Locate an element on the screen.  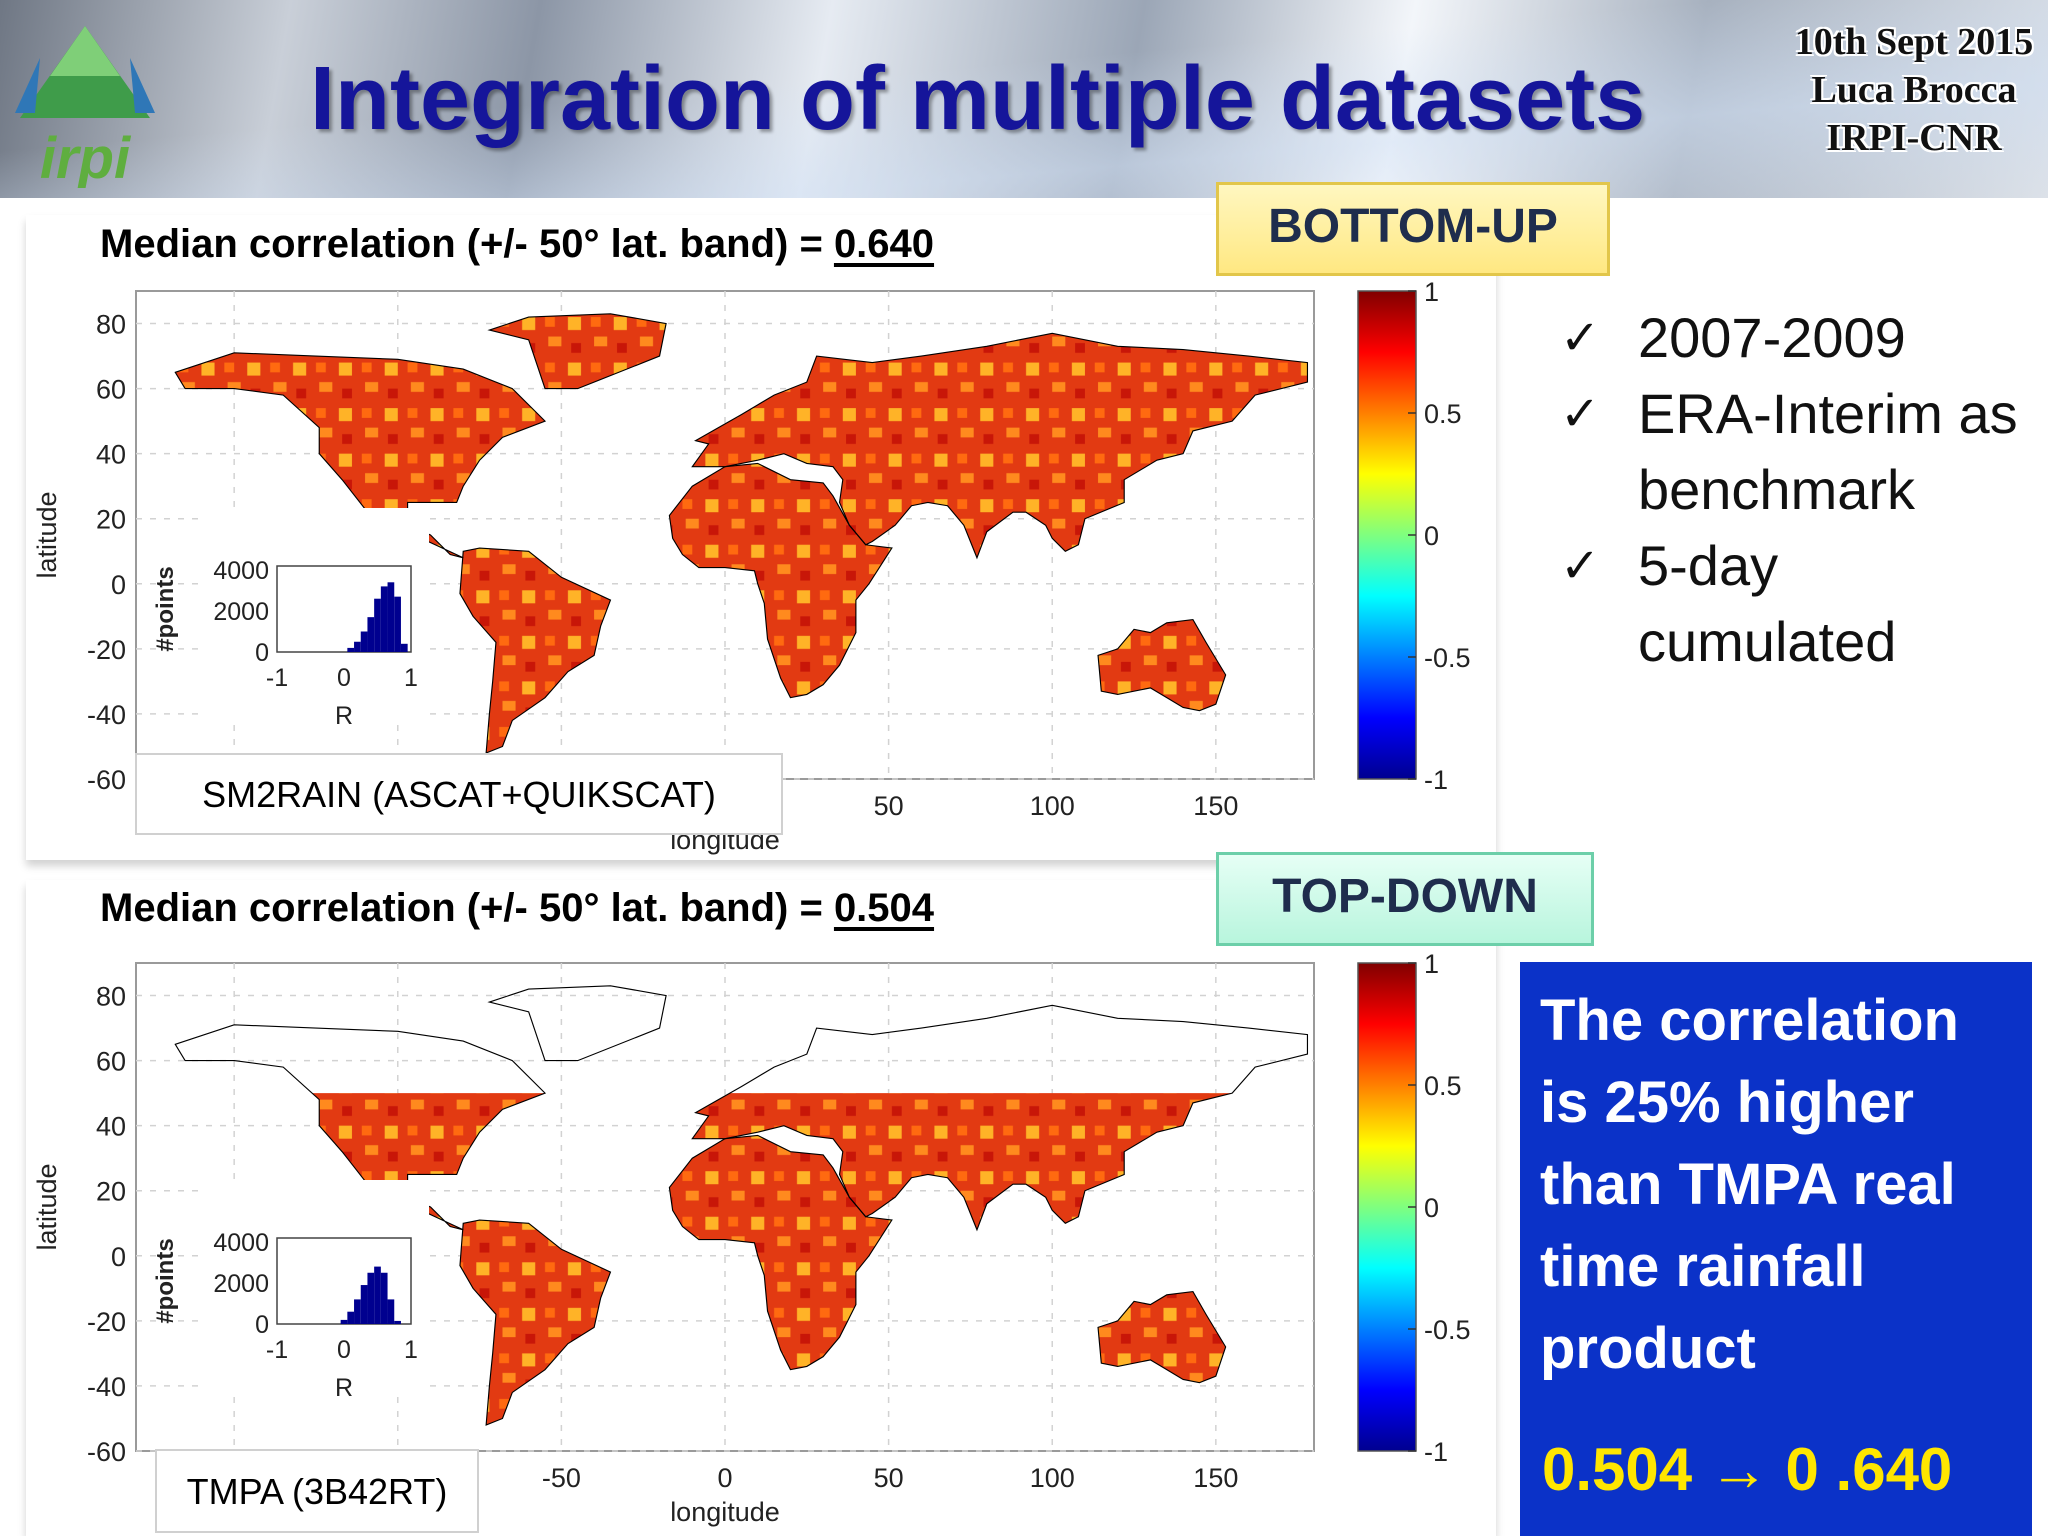
note-text: 5-day cumulated is located at coordinates (1767, 603).